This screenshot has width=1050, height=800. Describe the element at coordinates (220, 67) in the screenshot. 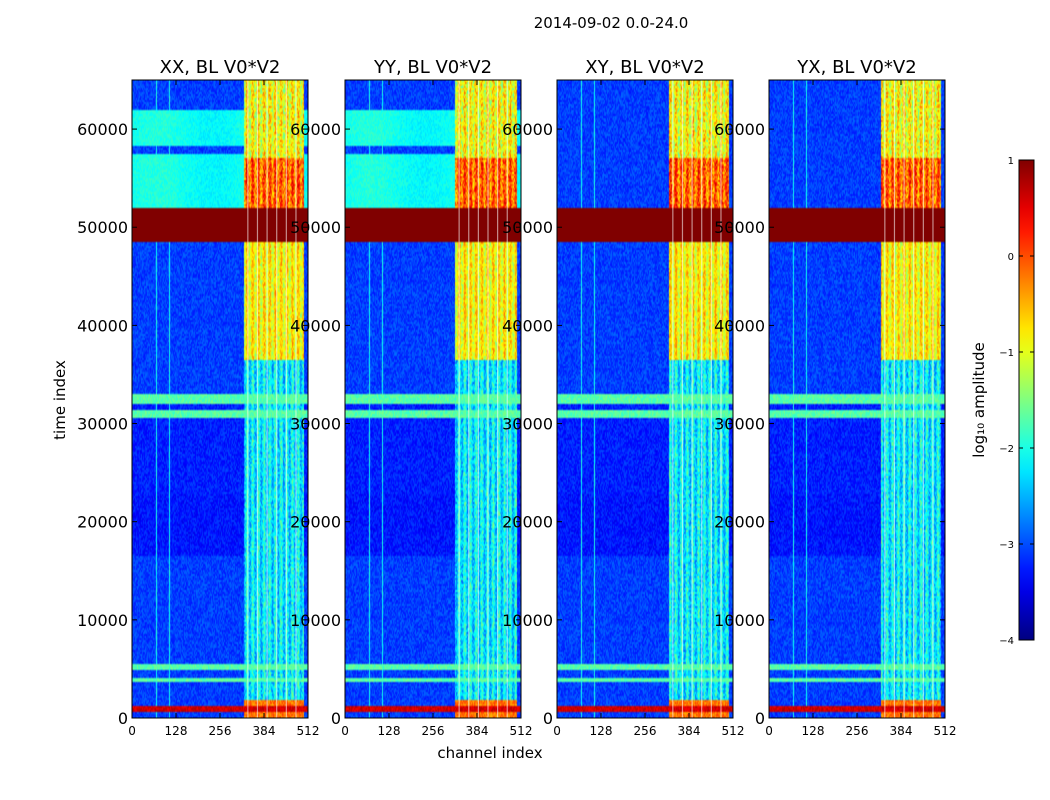

I see `panel-title: XX, BL V0*V2` at that location.